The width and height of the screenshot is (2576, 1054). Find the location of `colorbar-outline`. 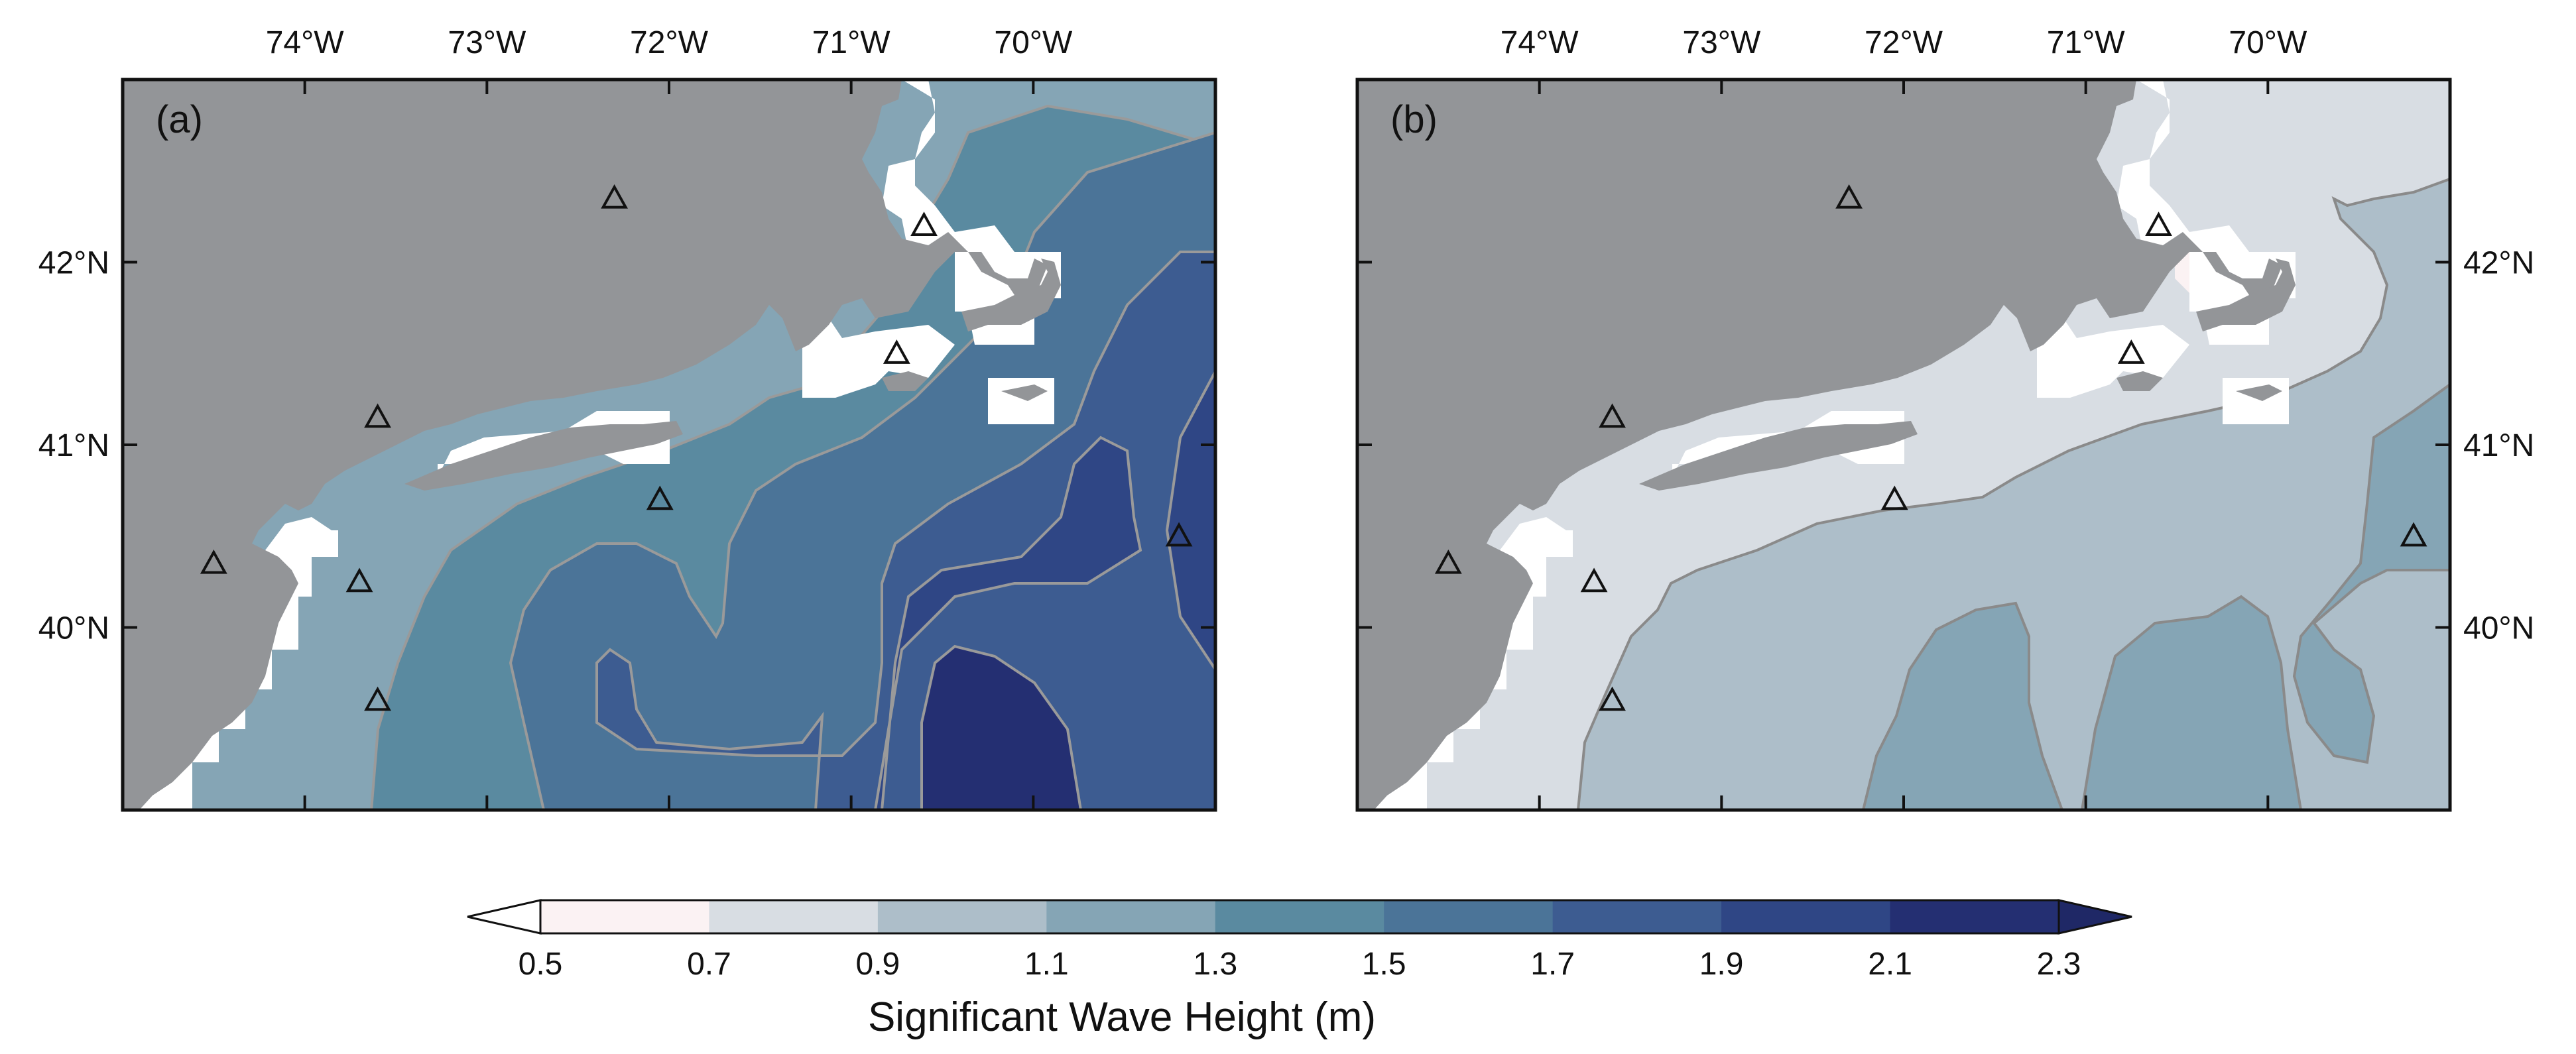

colorbar-outline is located at coordinates (1299, 917).